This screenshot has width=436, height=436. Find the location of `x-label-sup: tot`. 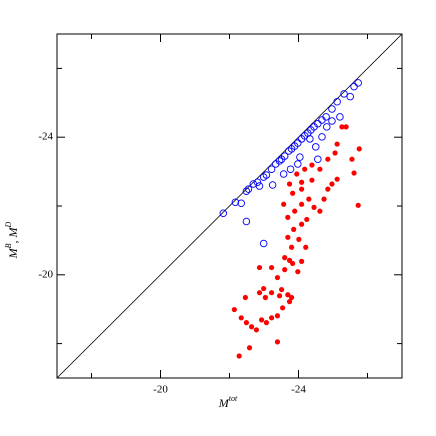

x-label-sup: tot is located at coordinates (233, 398).